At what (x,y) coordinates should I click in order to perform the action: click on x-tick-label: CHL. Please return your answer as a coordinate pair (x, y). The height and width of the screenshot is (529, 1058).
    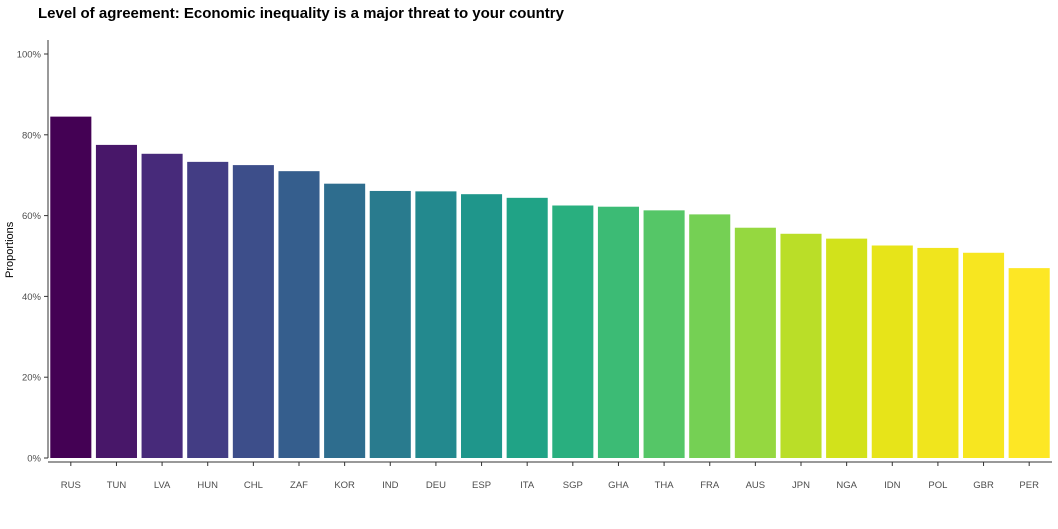
    Looking at the image, I should click on (253, 485).